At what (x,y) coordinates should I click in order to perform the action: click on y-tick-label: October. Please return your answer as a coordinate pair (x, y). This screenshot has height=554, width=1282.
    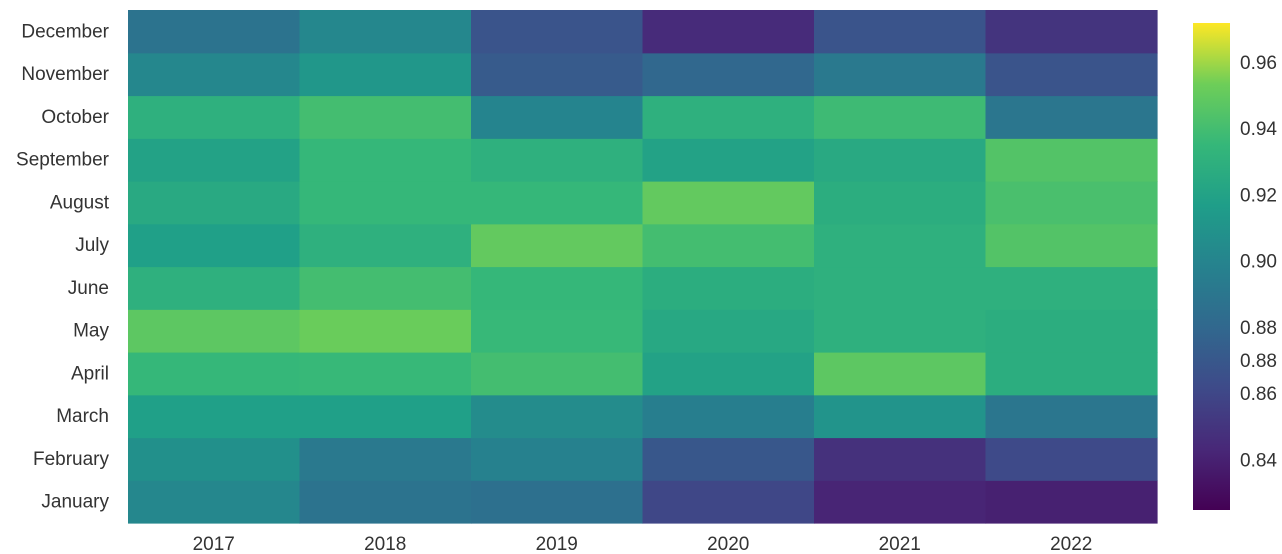
    Looking at the image, I should click on (75, 117).